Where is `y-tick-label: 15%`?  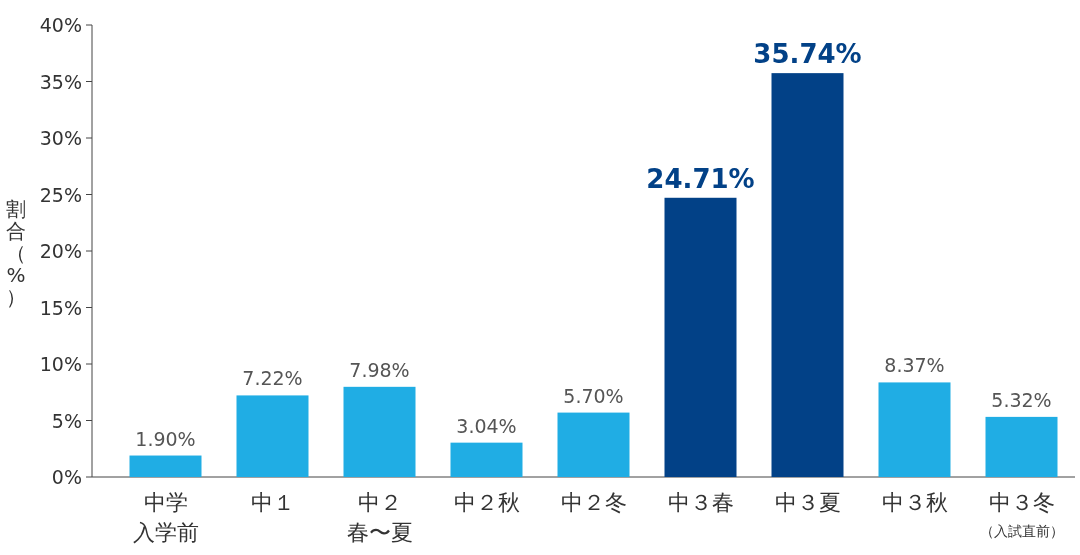 y-tick-label: 15% is located at coordinates (60, 307).